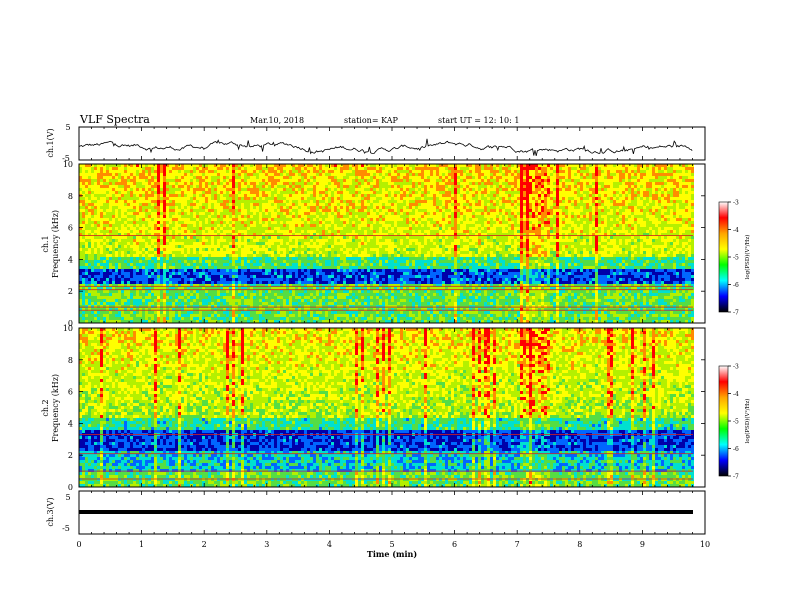  What do you see at coordinates (391, 544) in the screenshot?
I see `time-tick-label: 5` at bounding box center [391, 544].